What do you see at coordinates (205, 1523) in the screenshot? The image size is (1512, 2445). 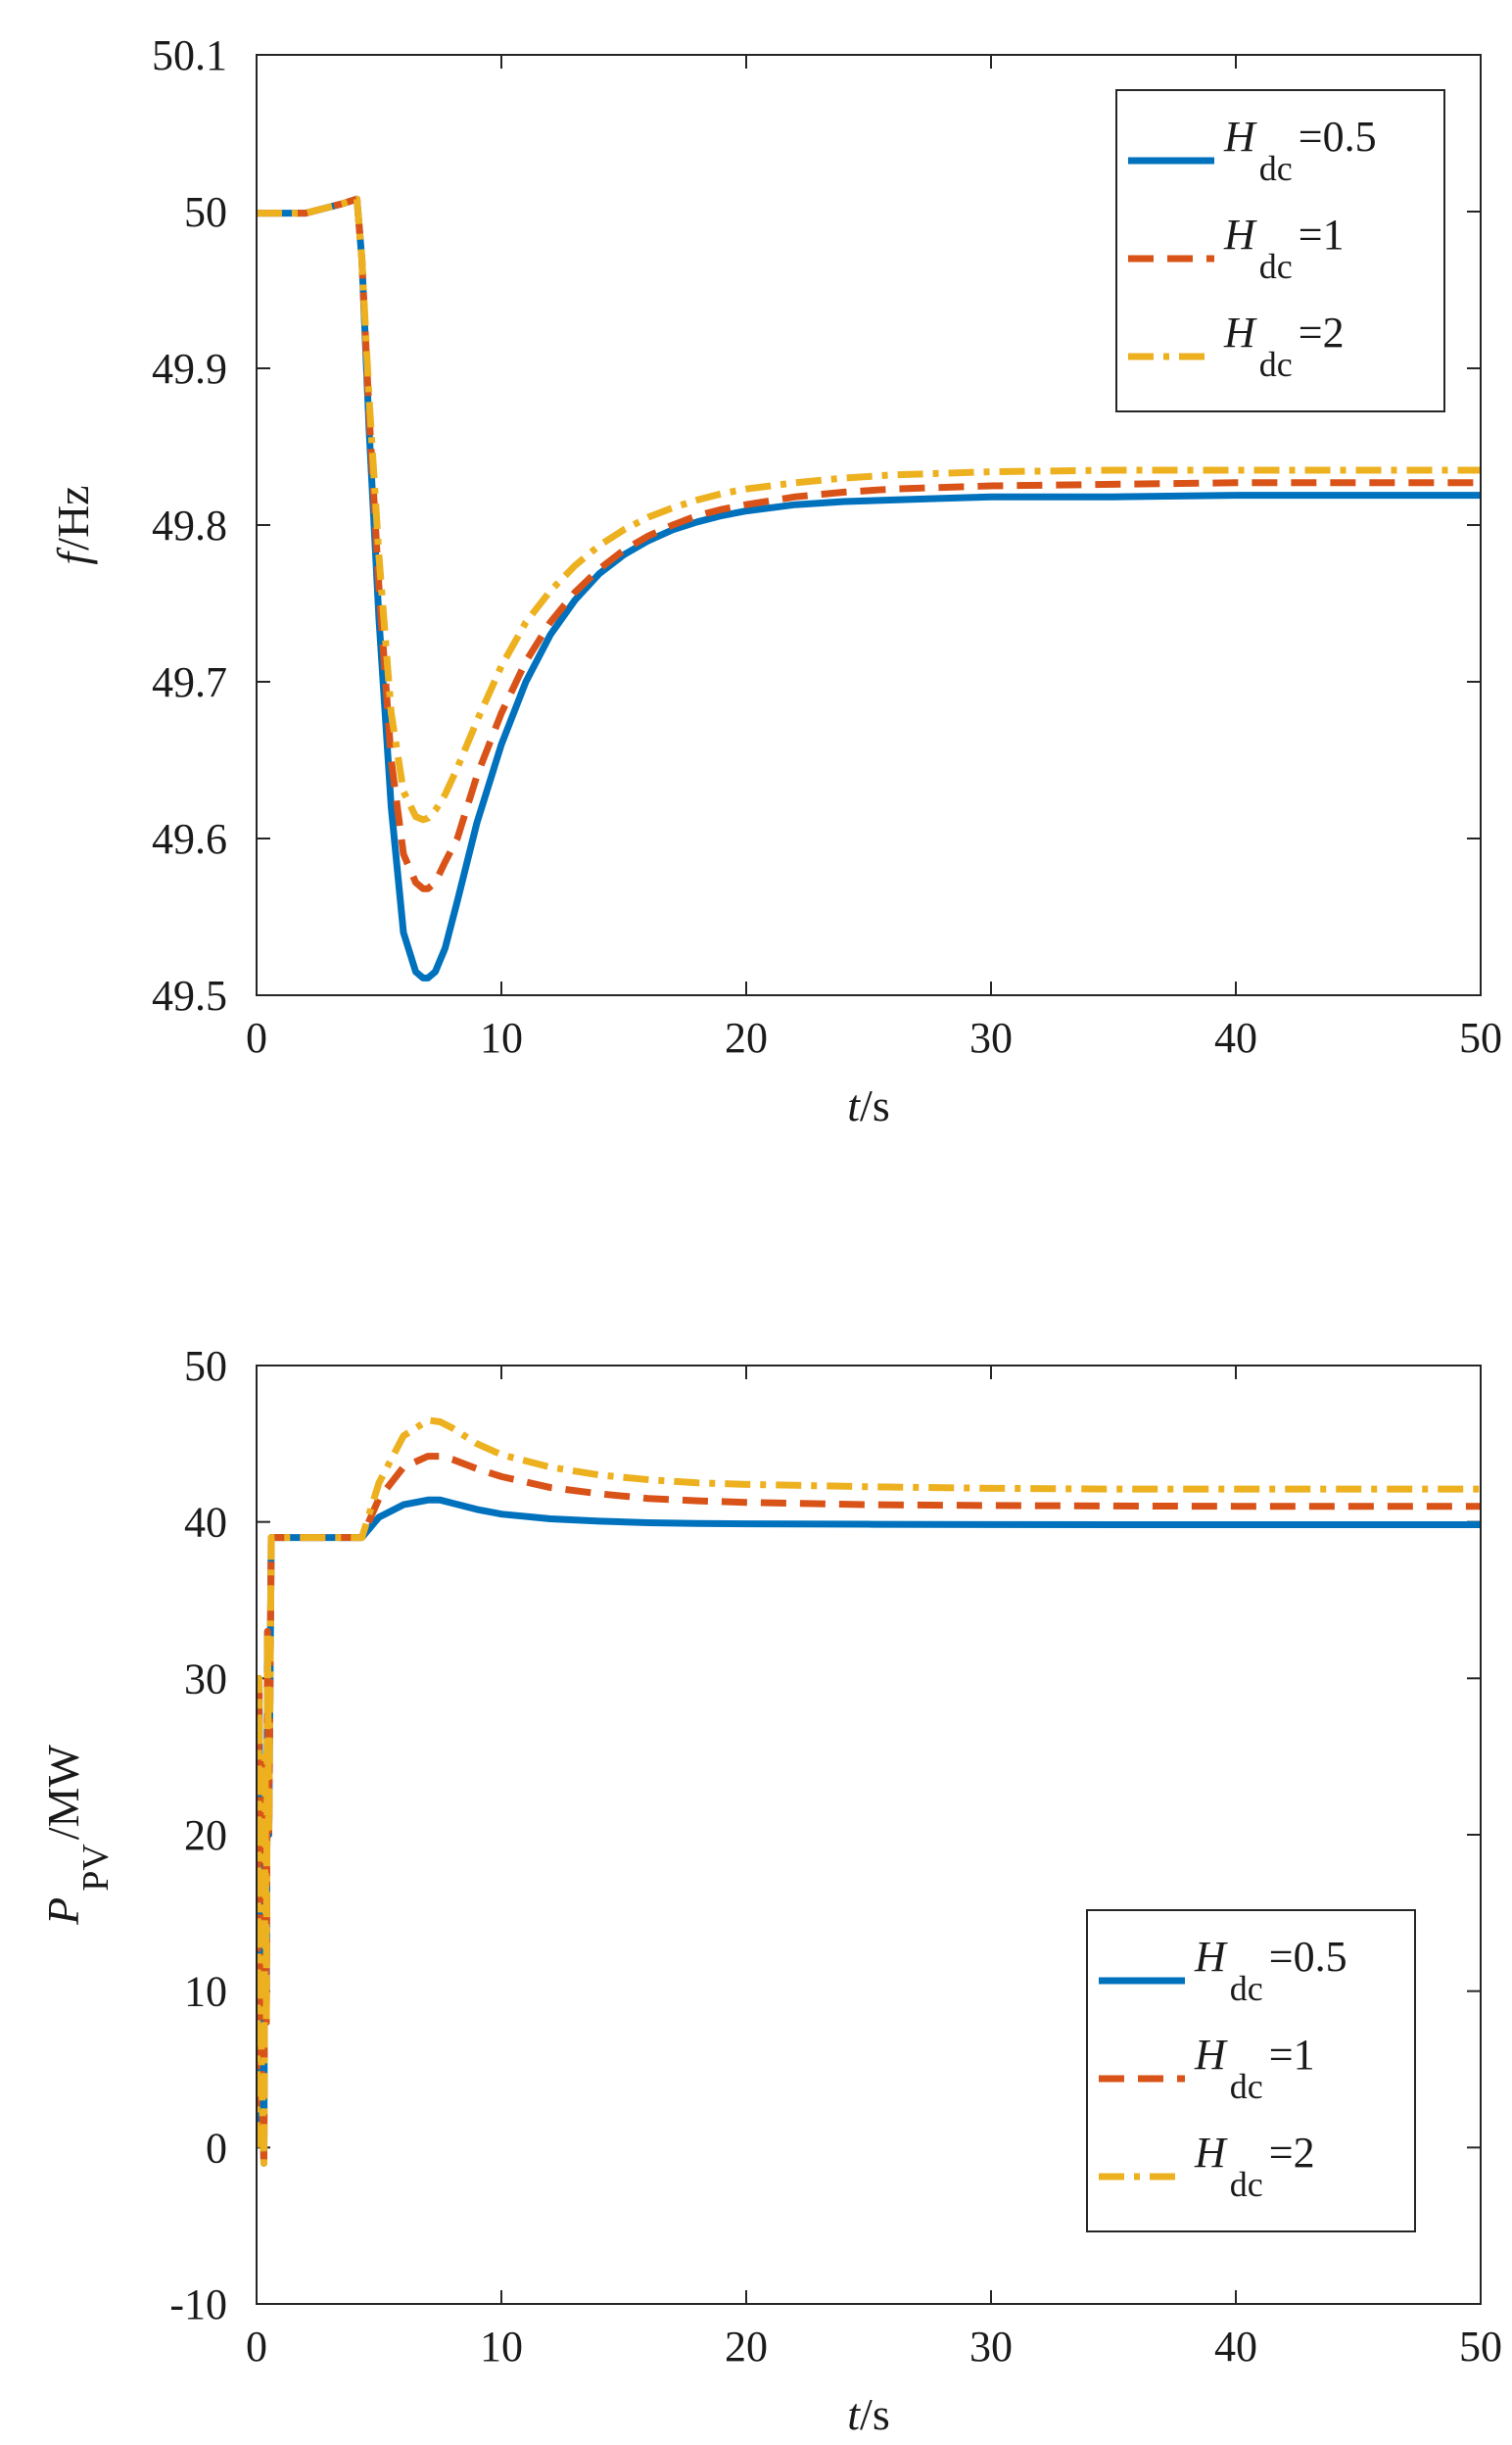 I see `y-tick-label: 40` at bounding box center [205, 1523].